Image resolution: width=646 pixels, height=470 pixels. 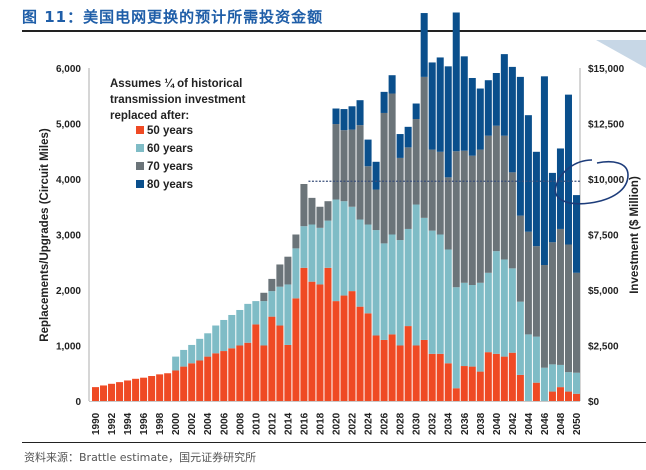 What do you see at coordinates (216, 339) in the screenshot?
I see `bar-segment-60-years-2005` at bounding box center [216, 339].